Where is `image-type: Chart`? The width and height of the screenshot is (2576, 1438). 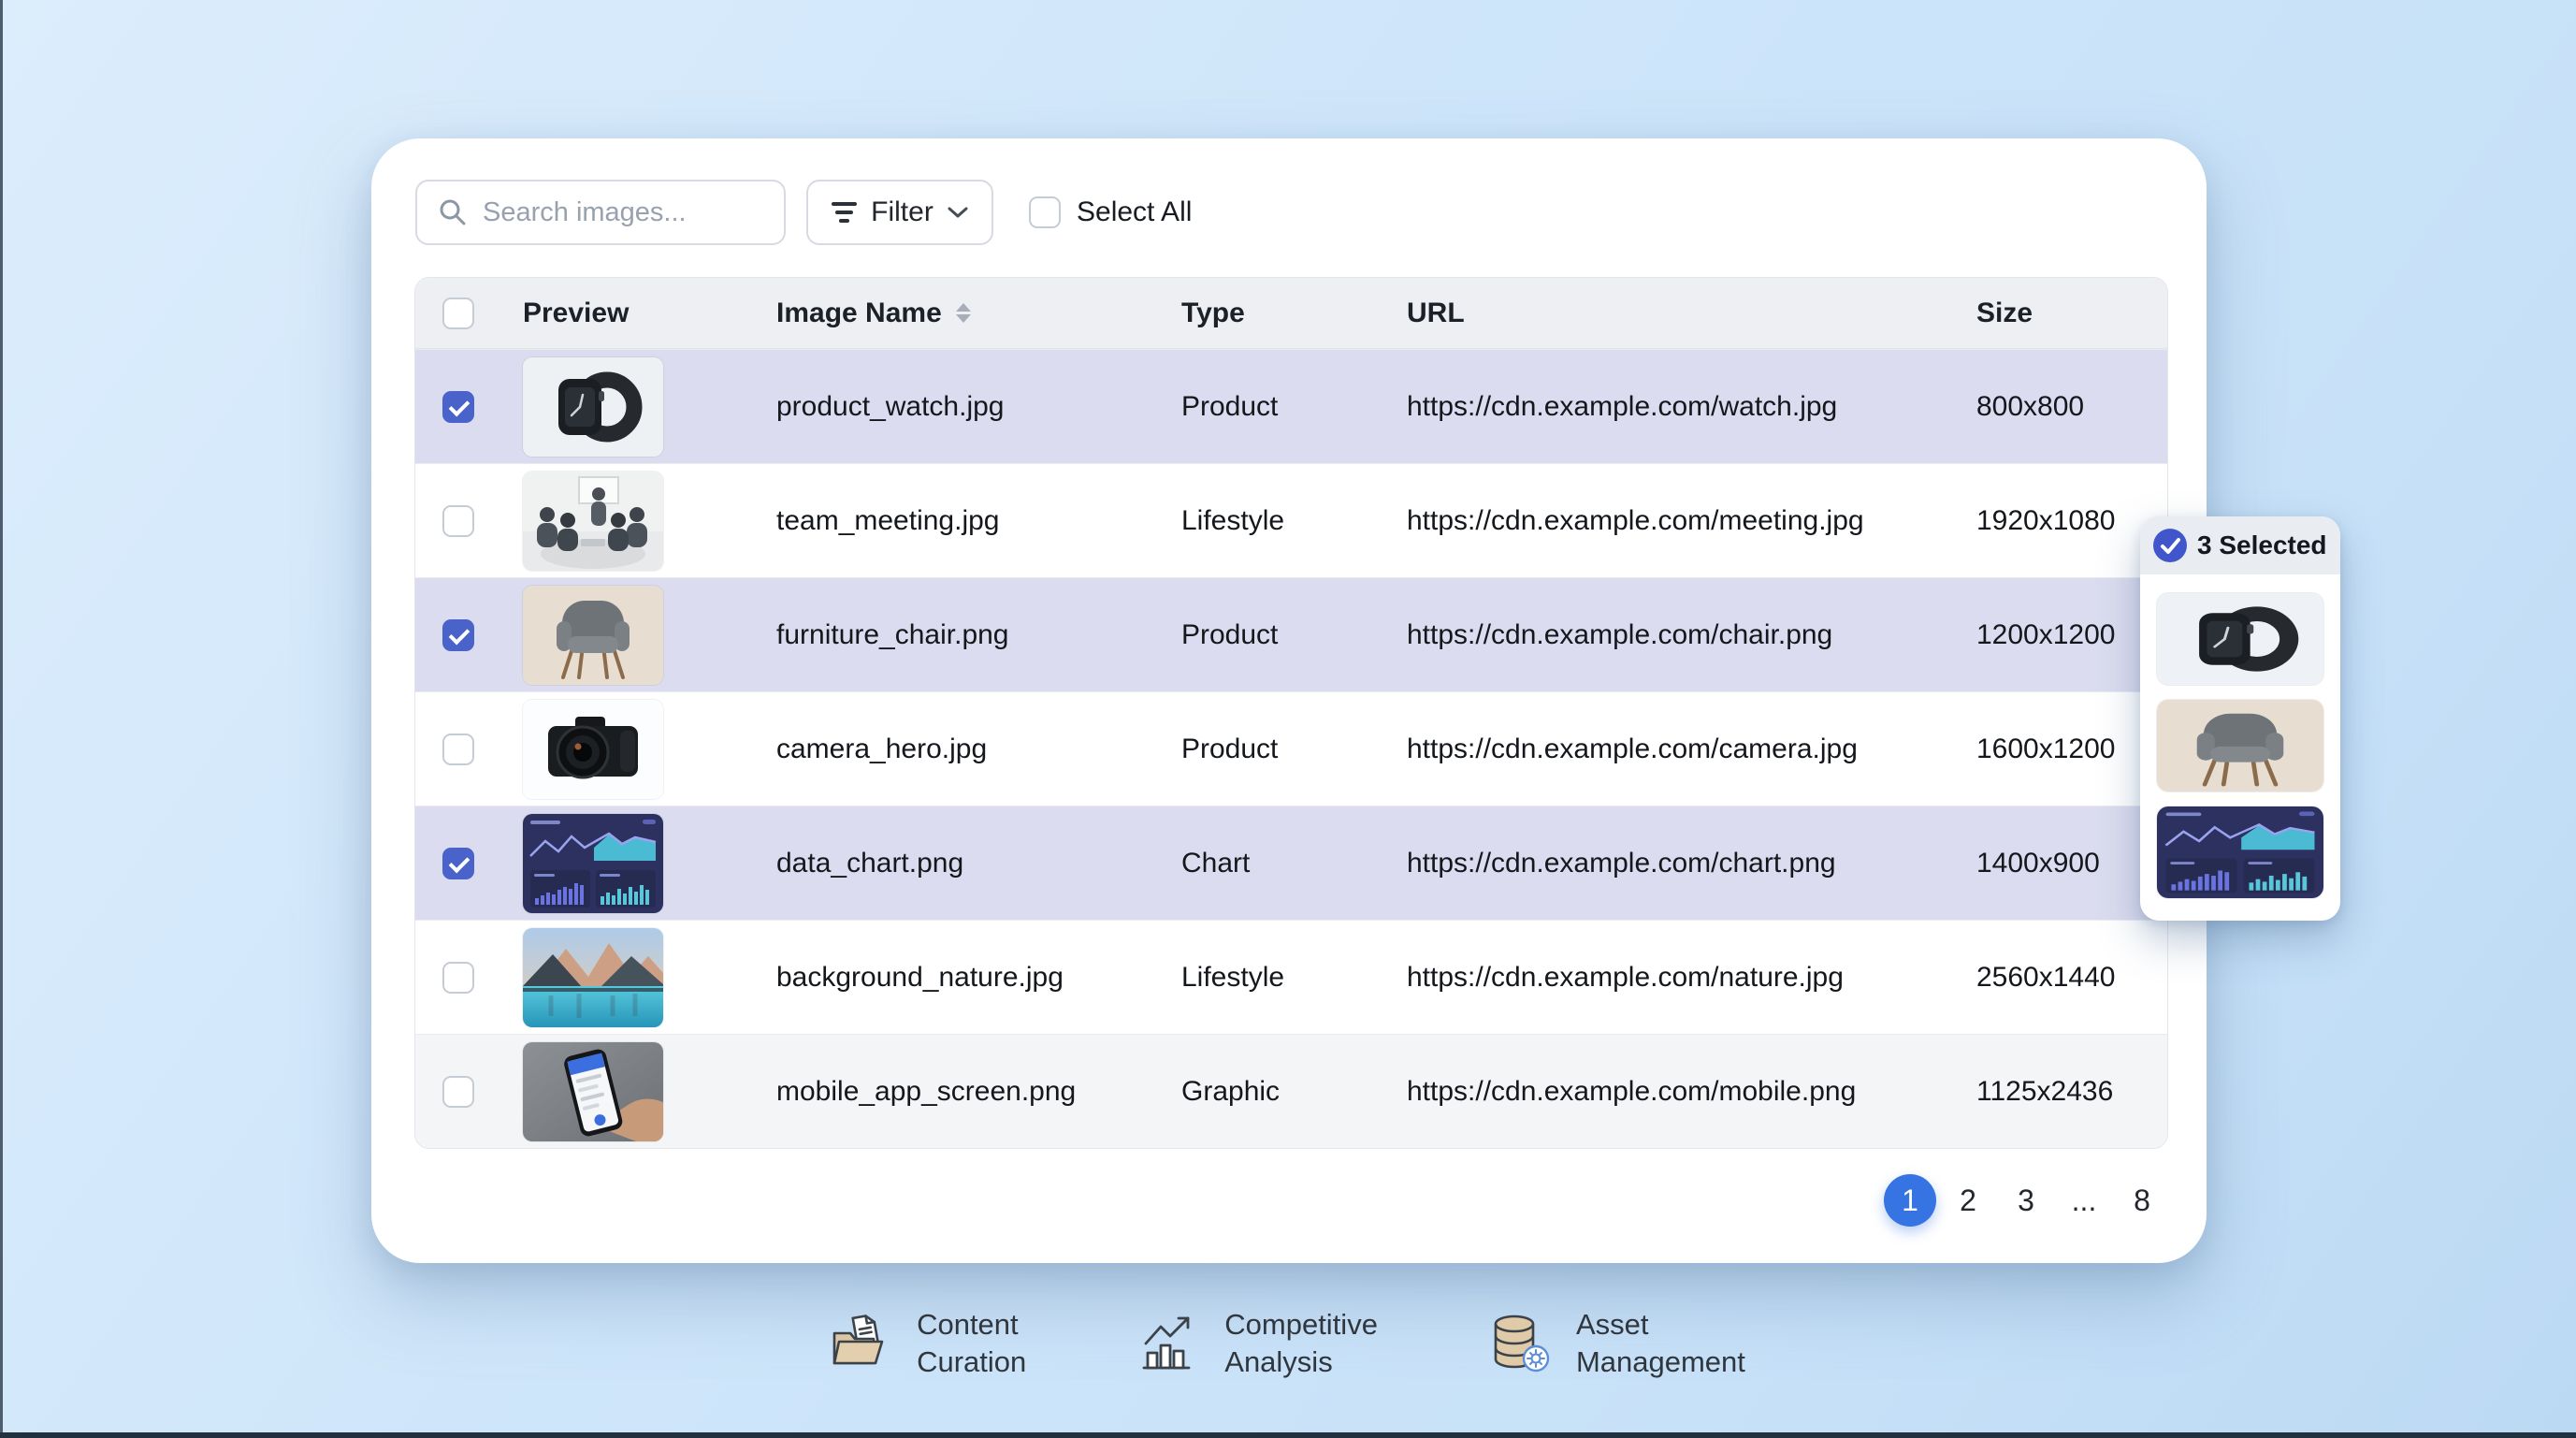
image-type: Chart is located at coordinates (1216, 863).